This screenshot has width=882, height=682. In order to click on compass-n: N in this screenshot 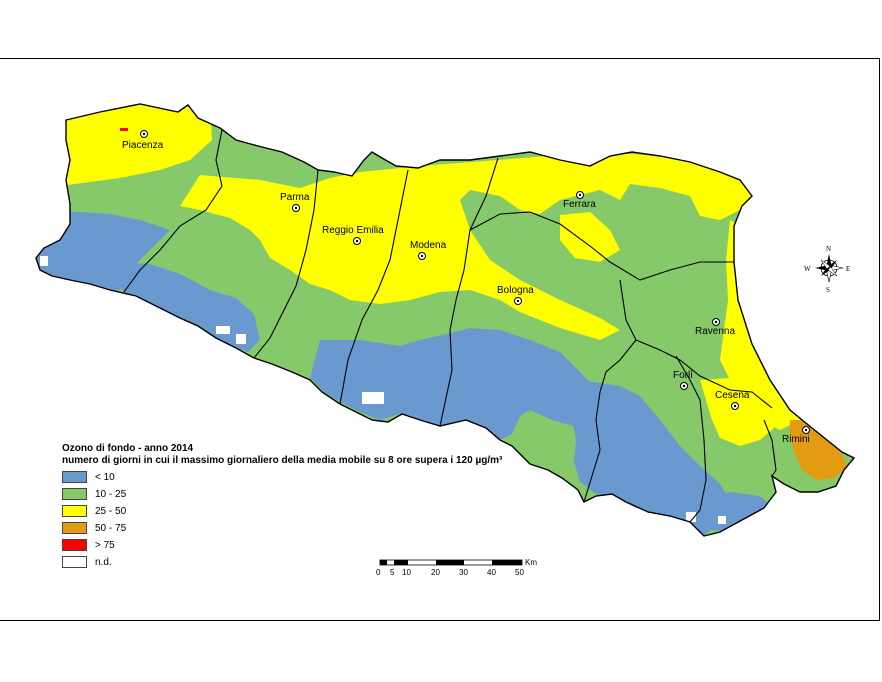, I will do `click(828, 249)`.